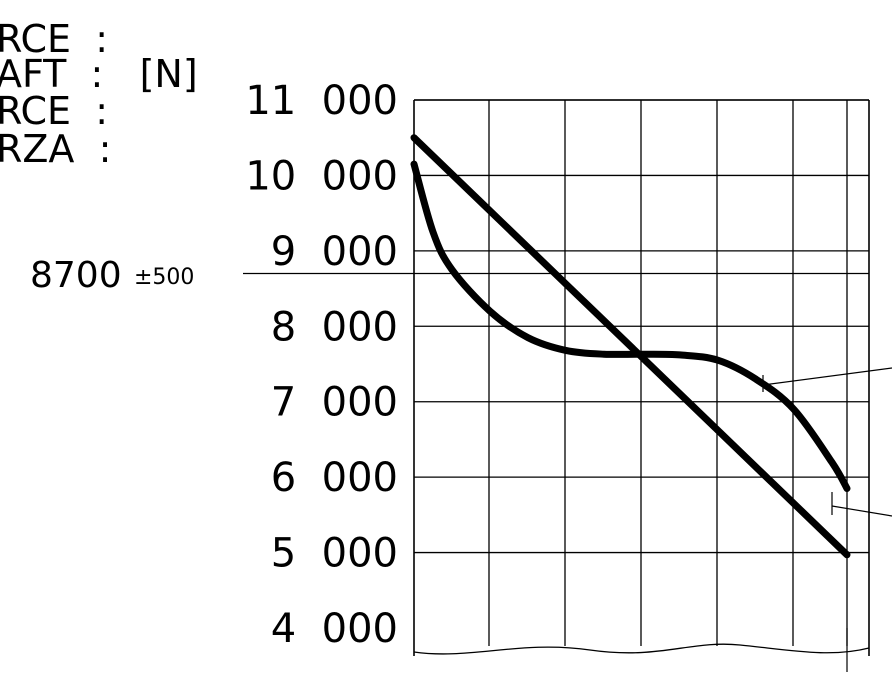 This screenshot has width=892, height=675. What do you see at coordinates (827, 519) in the screenshot?
I see `leader-lines` at bounding box center [827, 519].